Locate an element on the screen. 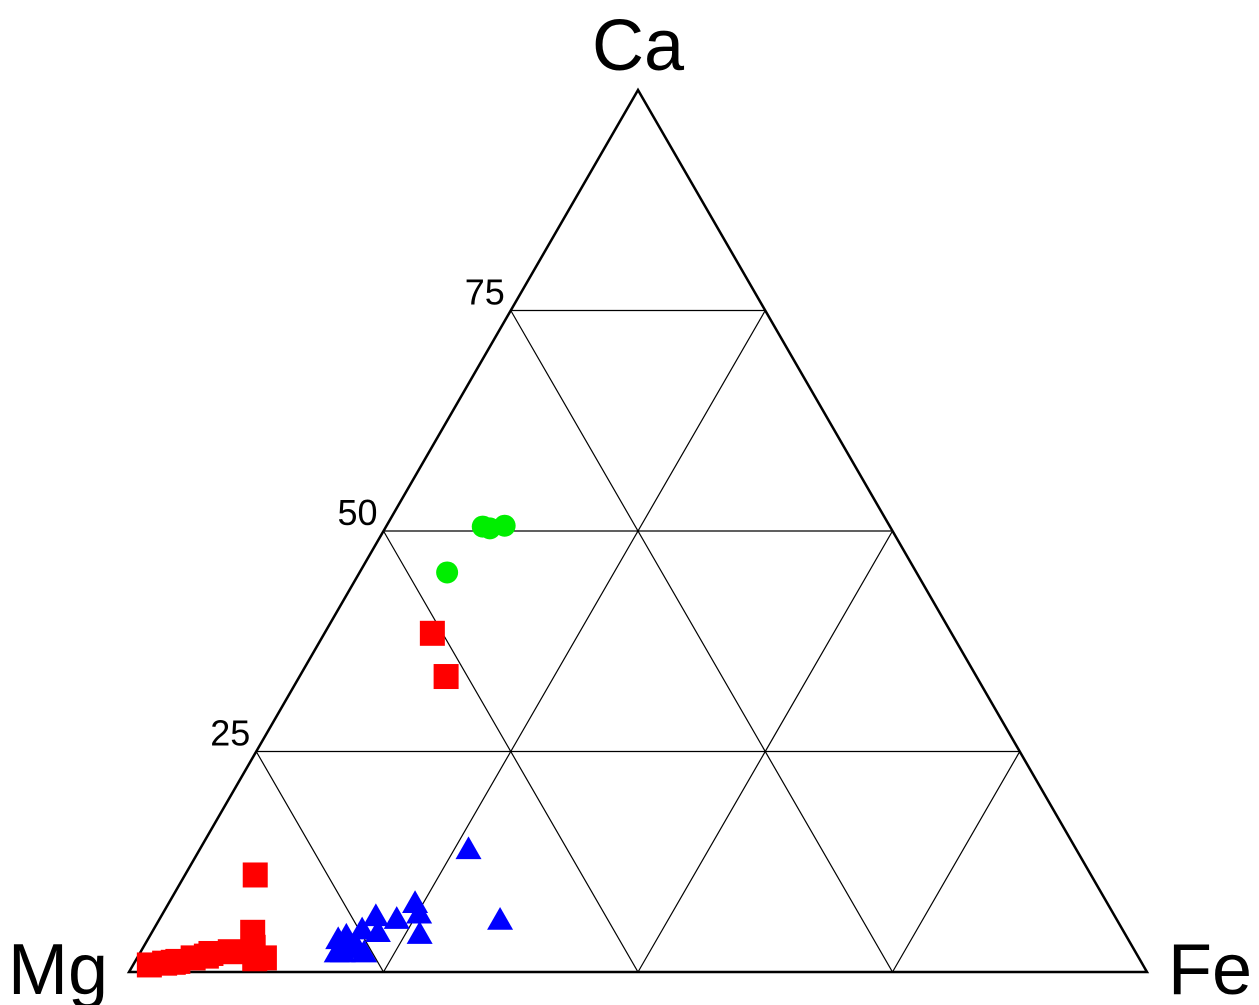  tick-label-25: 25 is located at coordinates (230, 733).